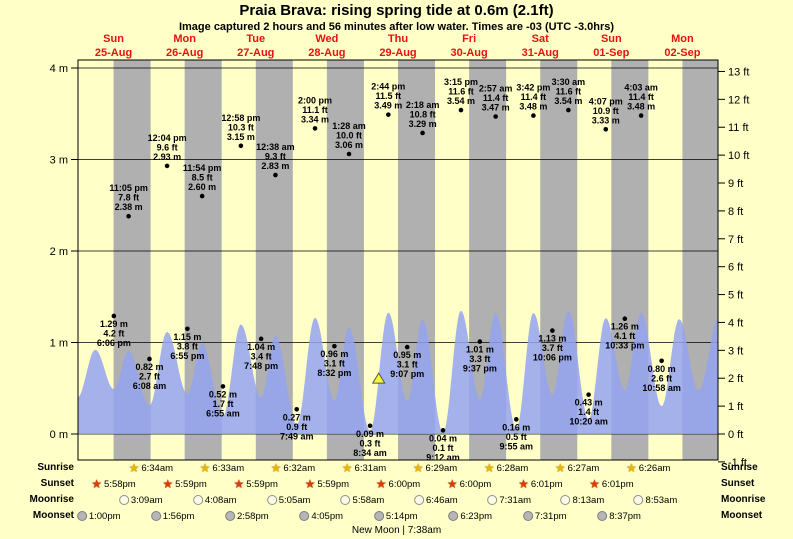 The image size is (793, 539). Describe the element at coordinates (326, 53) in the screenshot. I see `day-date-label: 28-Aug` at that location.